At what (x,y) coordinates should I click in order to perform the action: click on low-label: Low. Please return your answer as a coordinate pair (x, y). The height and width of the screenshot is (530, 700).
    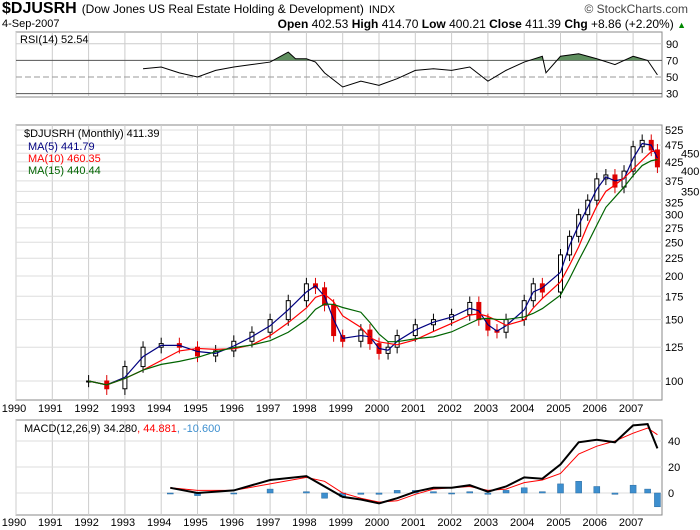
    Looking at the image, I should click on (433, 24).